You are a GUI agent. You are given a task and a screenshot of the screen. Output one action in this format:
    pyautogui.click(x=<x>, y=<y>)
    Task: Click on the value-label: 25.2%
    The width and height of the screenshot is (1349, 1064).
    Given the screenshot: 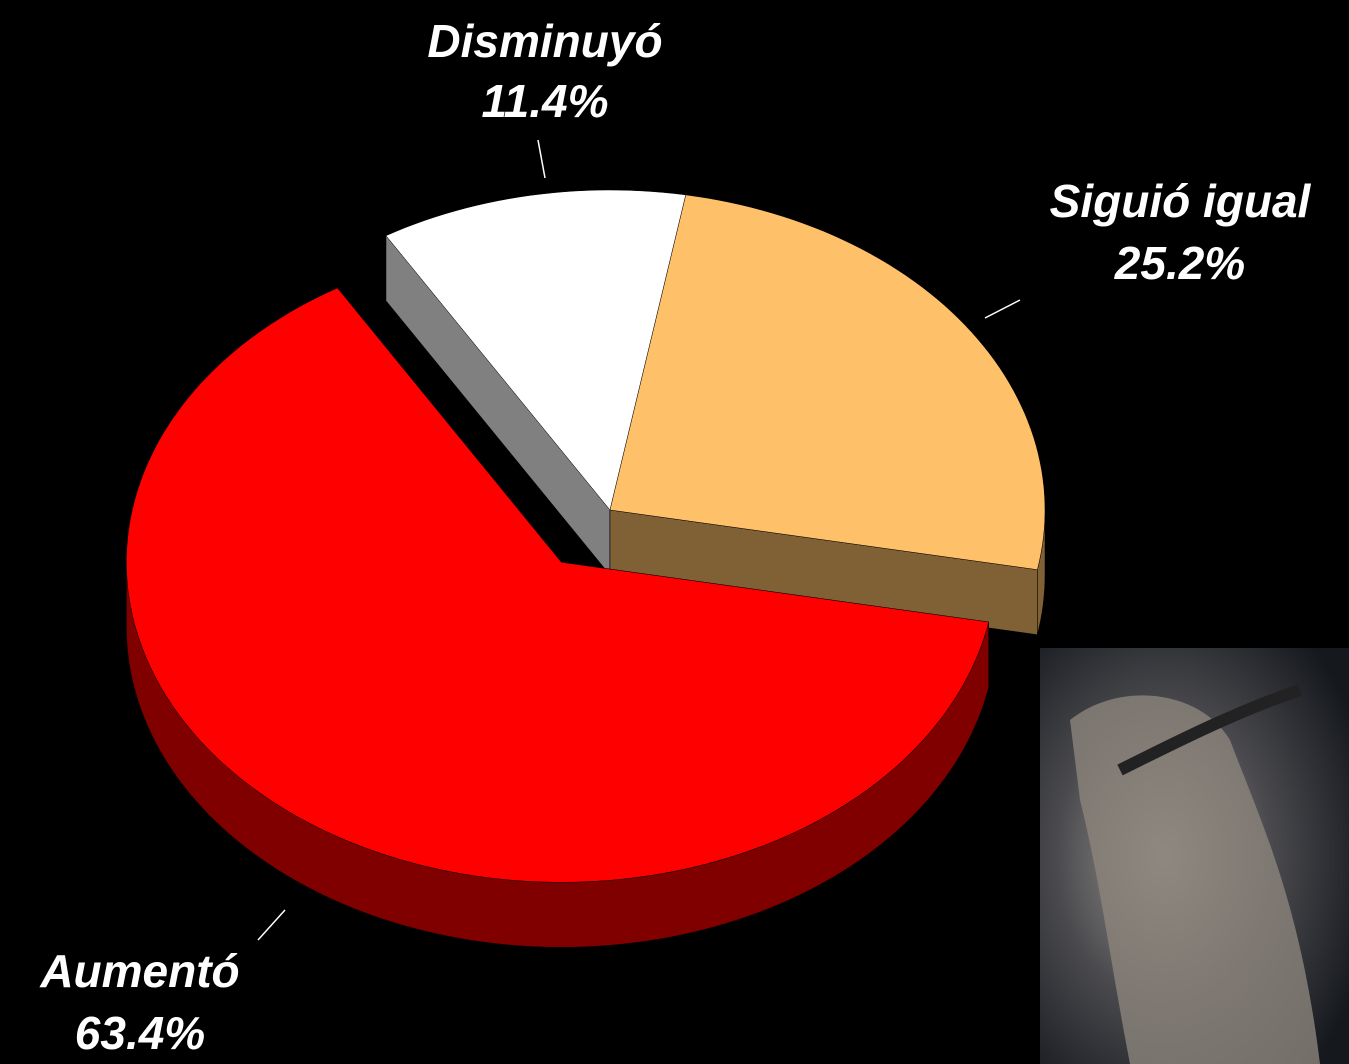 What is the action you would take?
    pyautogui.click(x=1179, y=263)
    